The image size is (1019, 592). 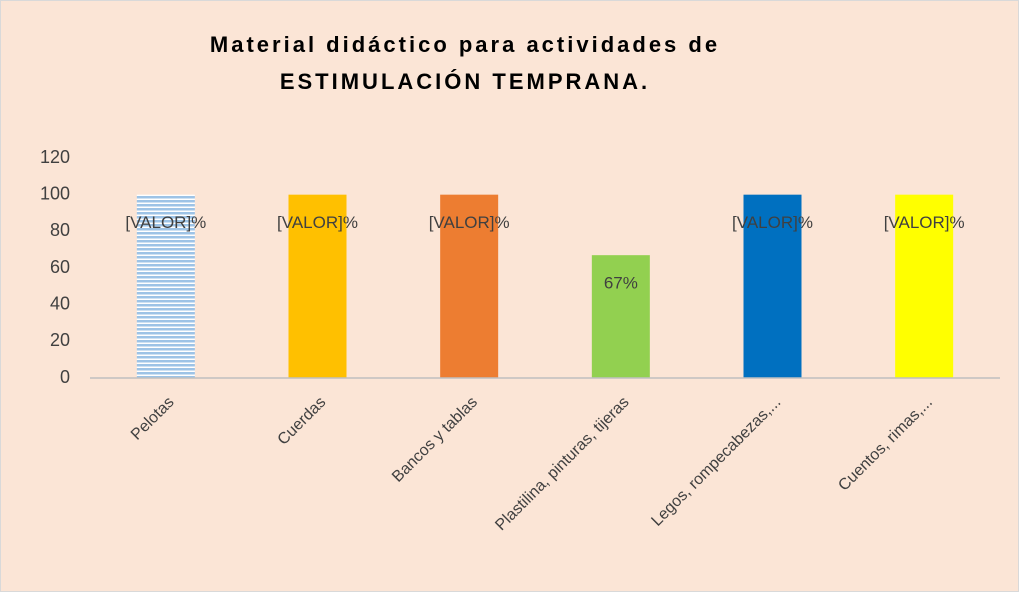 I want to click on y-tick-label: 120, so click(x=55, y=157).